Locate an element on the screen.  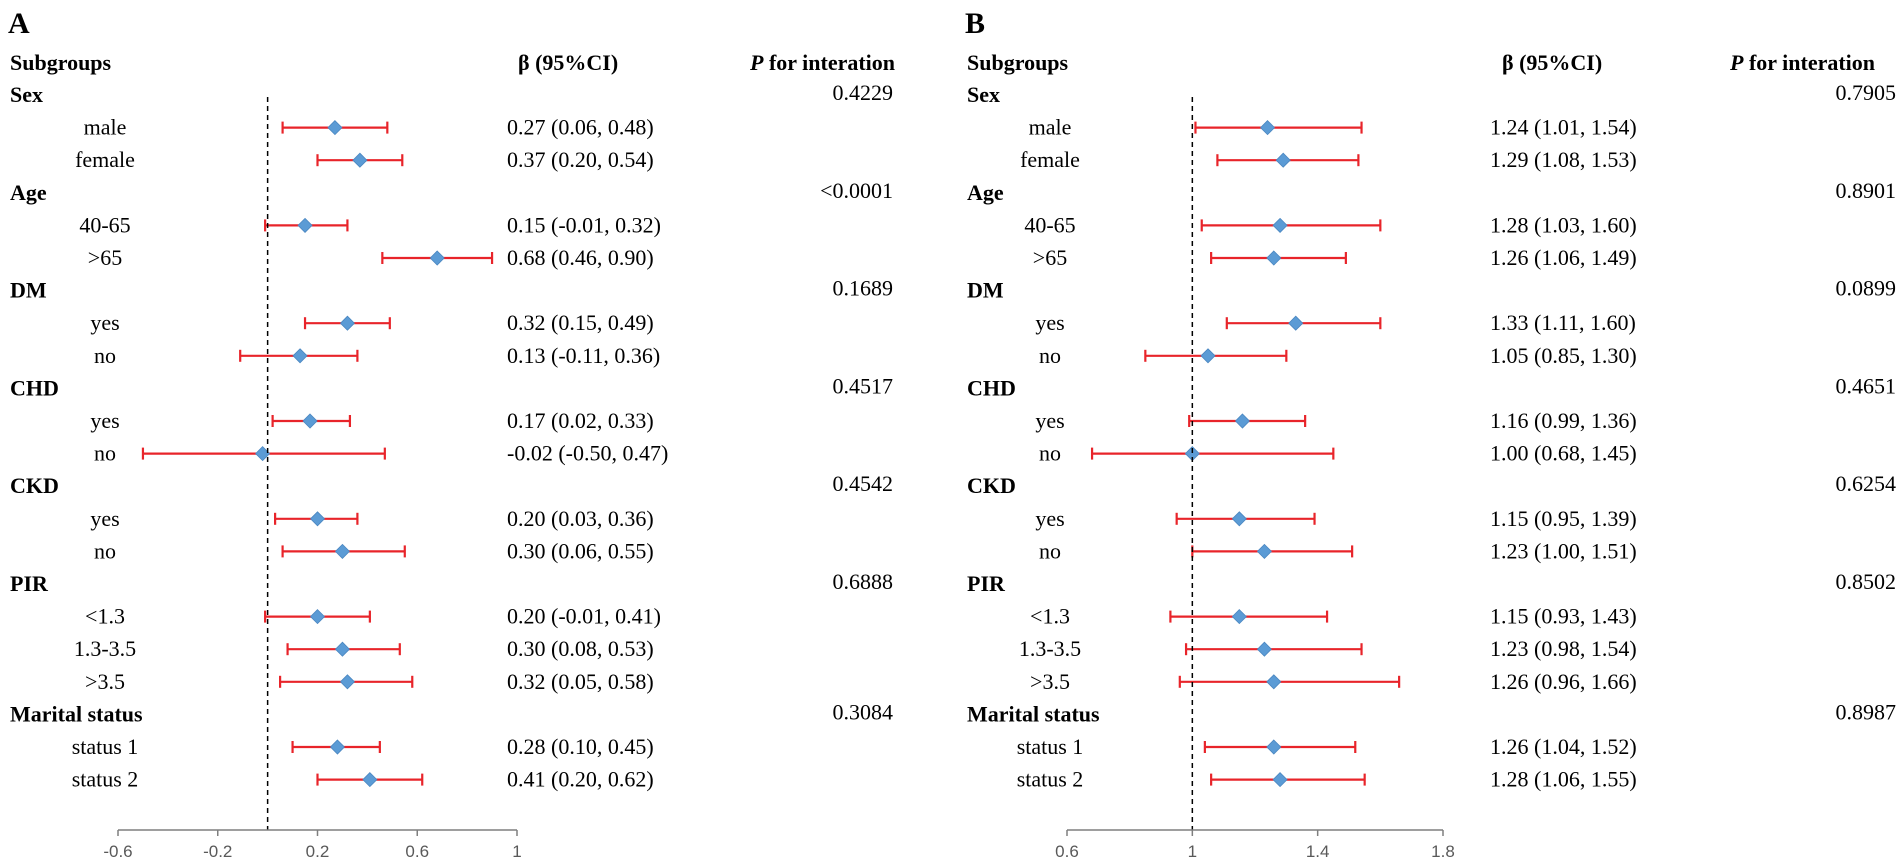
estimate-text: 0.17 (0.02, 0.33) is located at coordinates (580, 420).